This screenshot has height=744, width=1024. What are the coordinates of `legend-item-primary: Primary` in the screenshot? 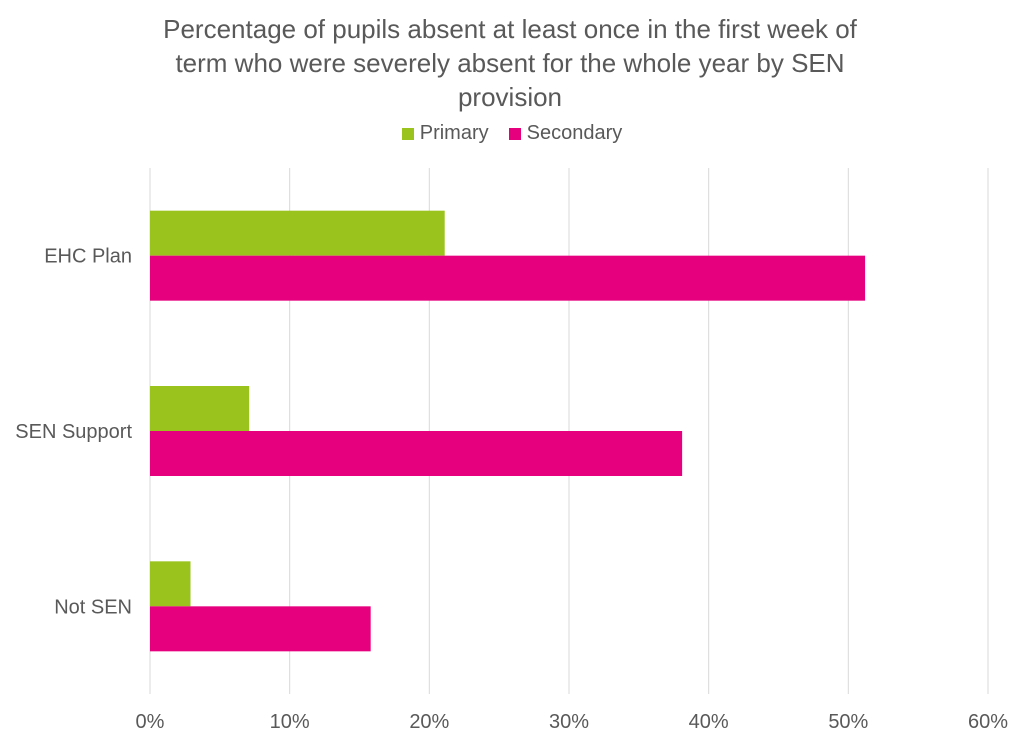 It's located at (445, 133).